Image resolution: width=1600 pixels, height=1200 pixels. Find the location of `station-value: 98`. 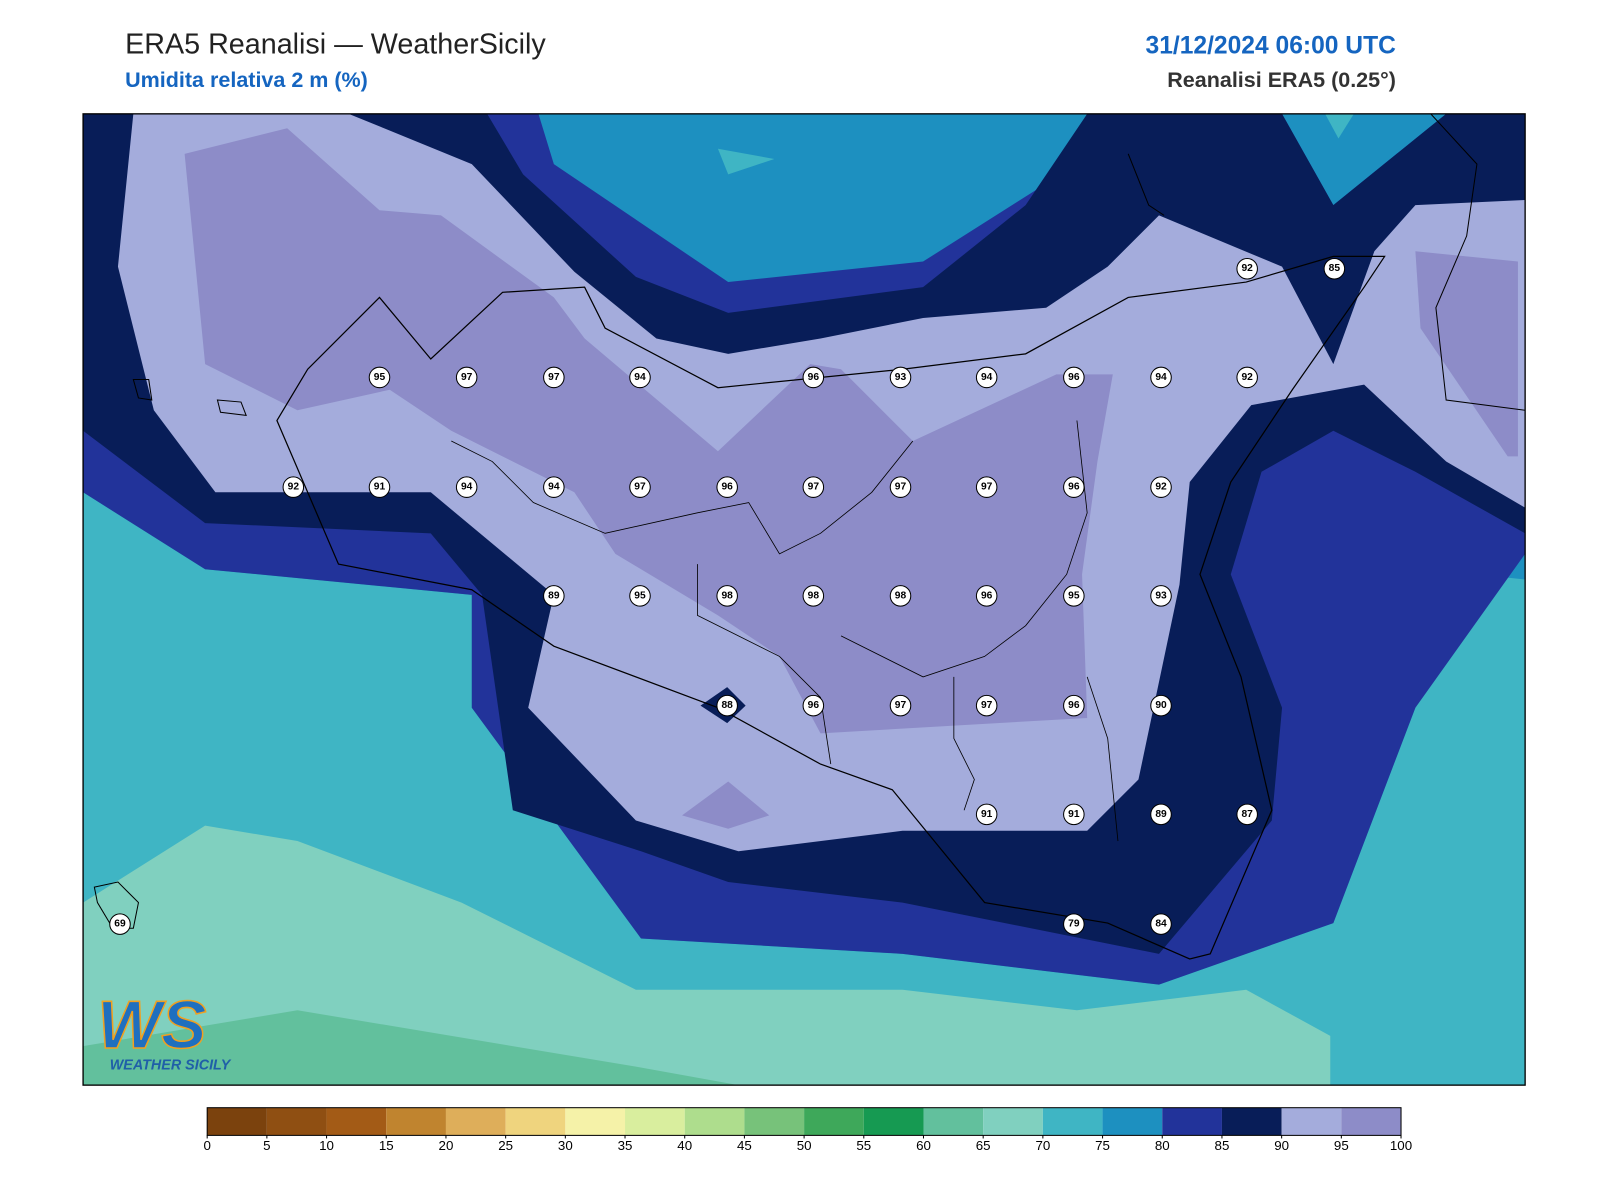

station-value: 98 is located at coordinates (901, 595).